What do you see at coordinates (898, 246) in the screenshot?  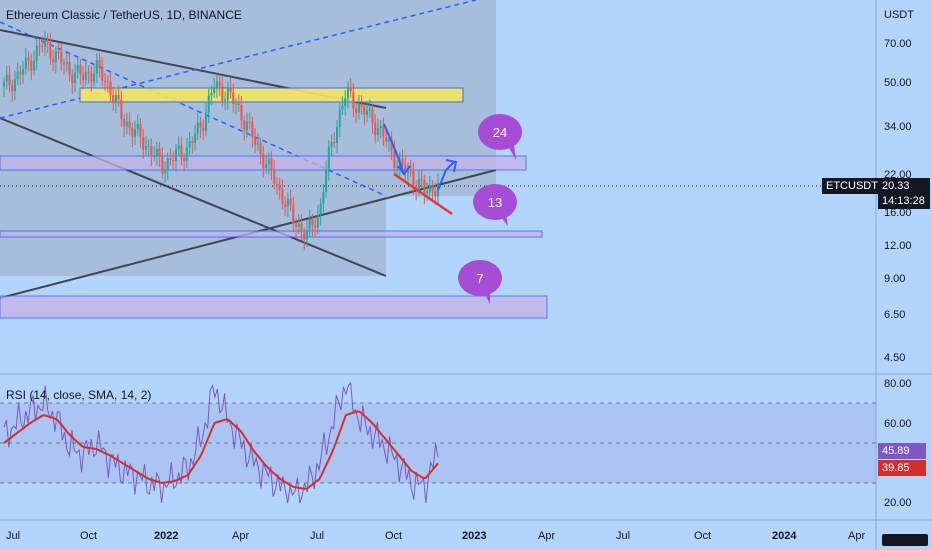 I see `price-tick: 12.00` at bounding box center [898, 246].